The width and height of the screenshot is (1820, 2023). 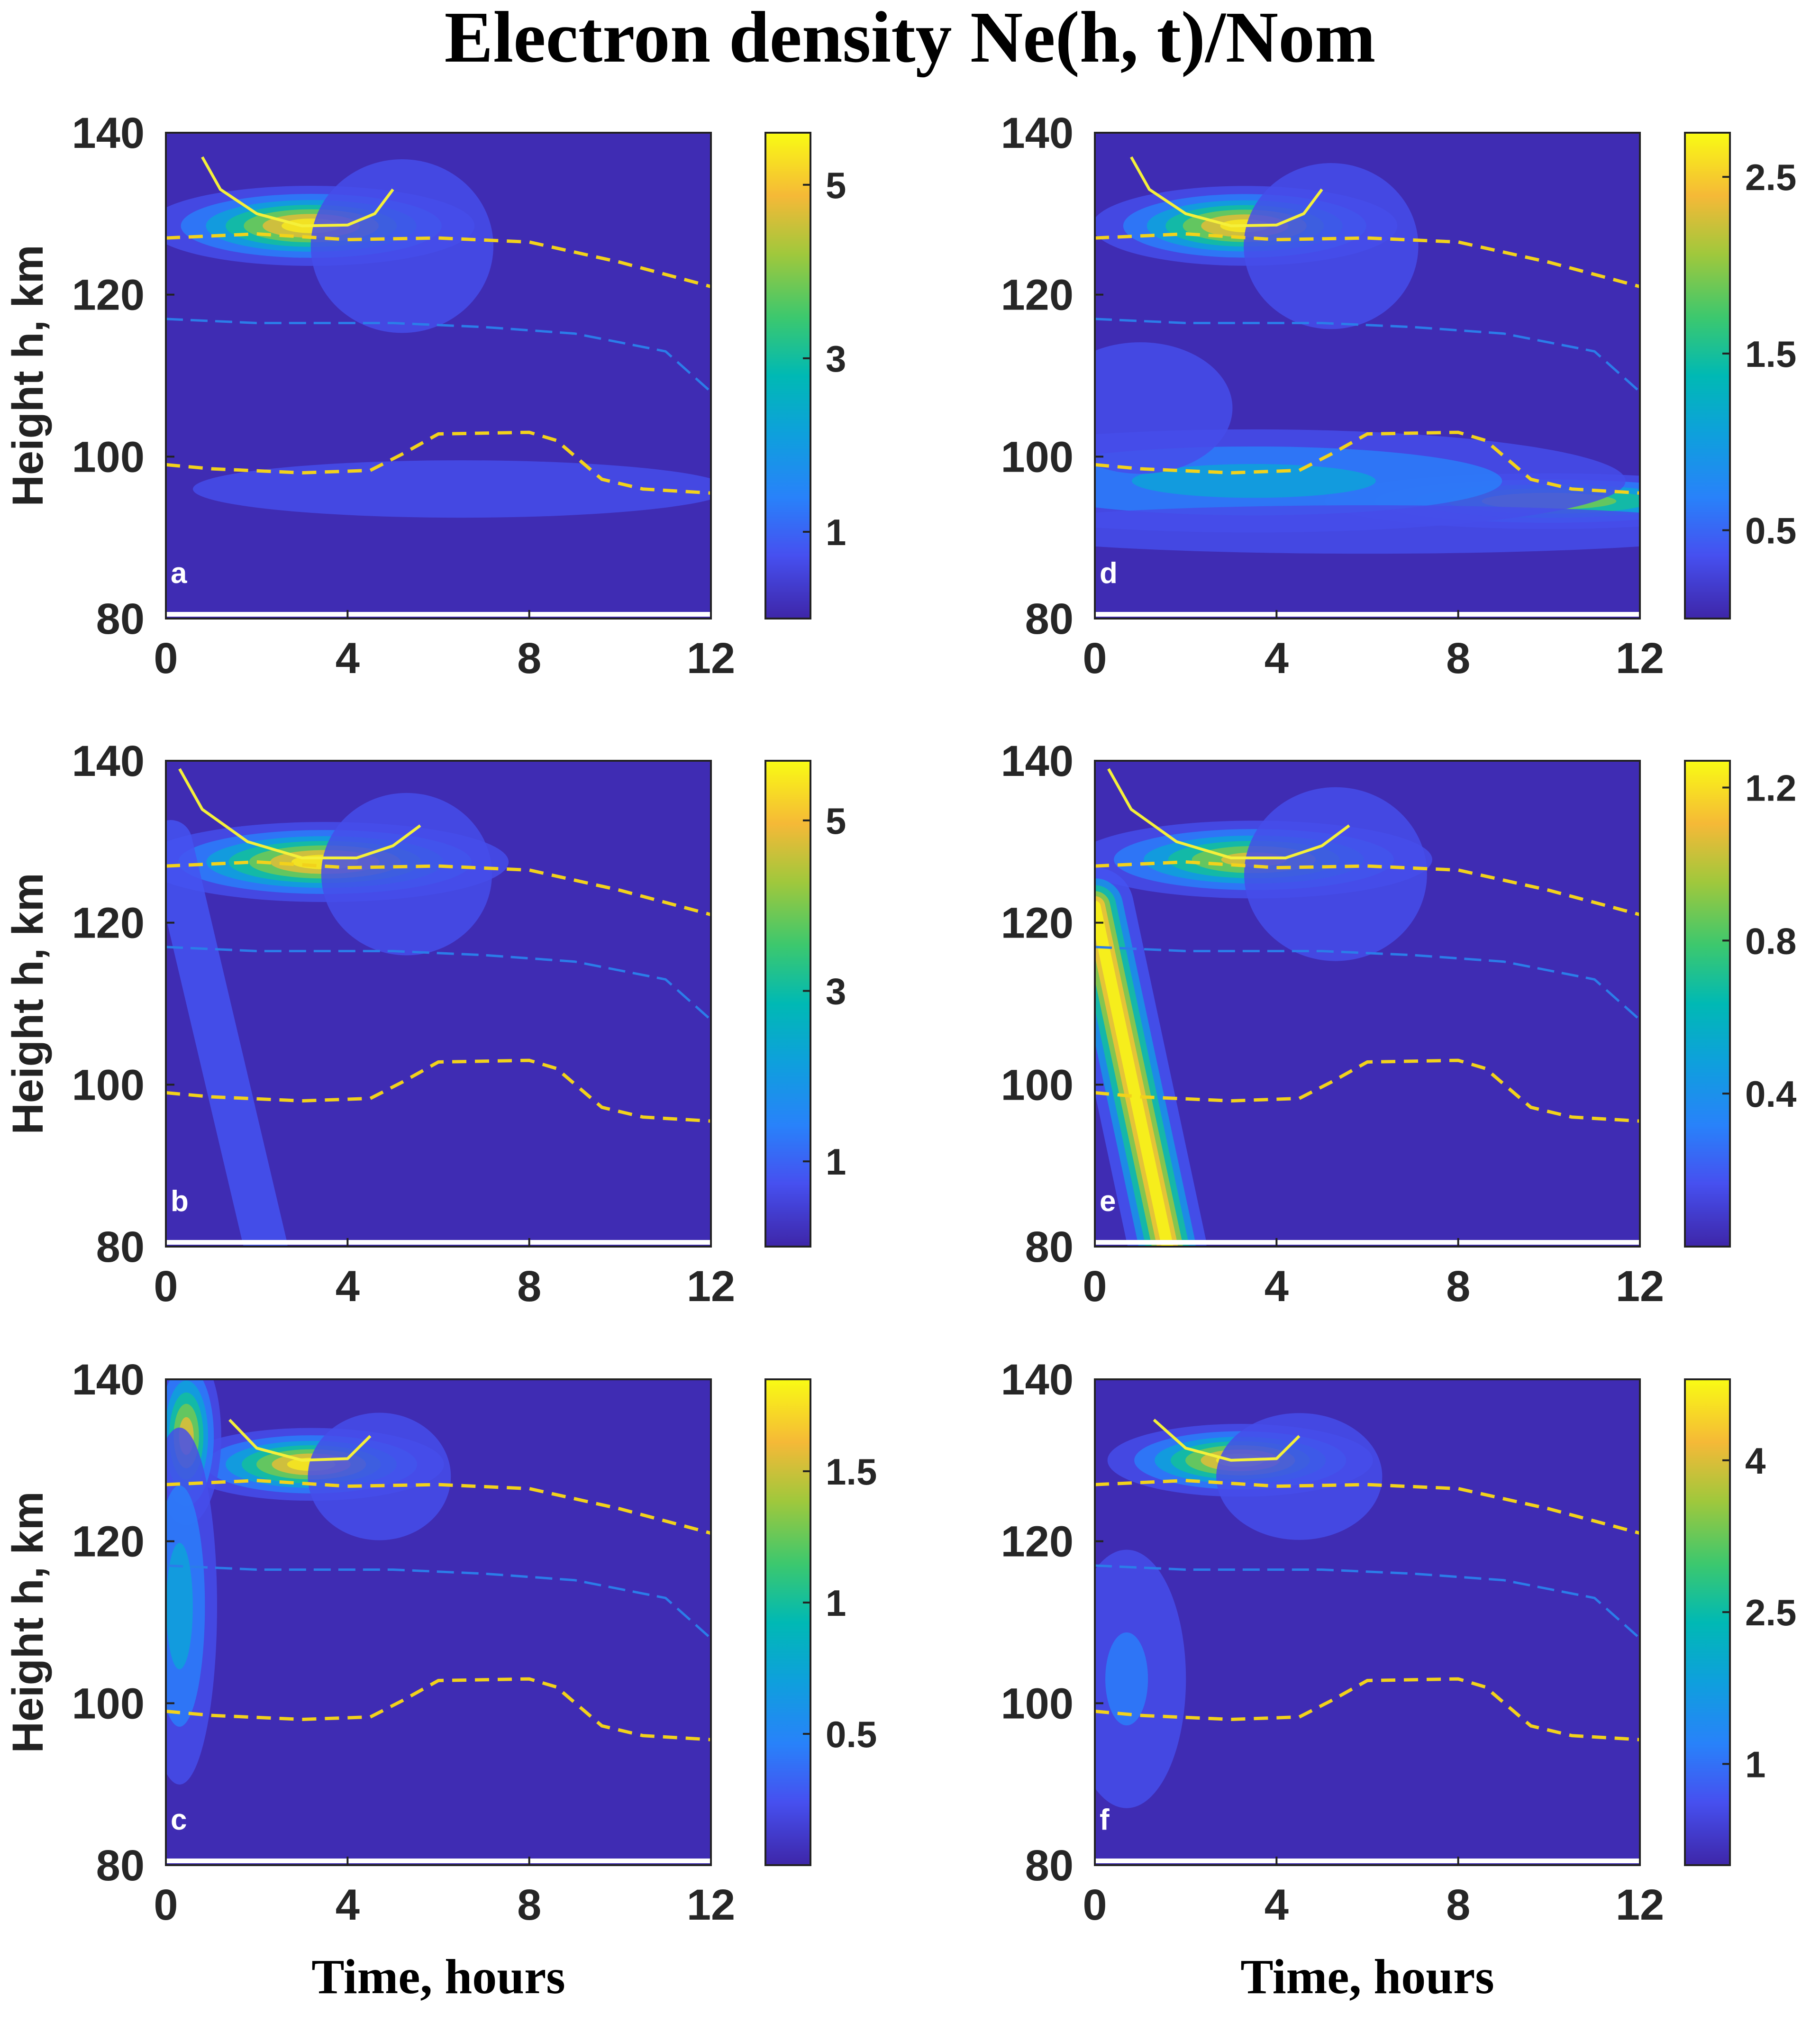 I want to click on panel-label: a, so click(x=179, y=573).